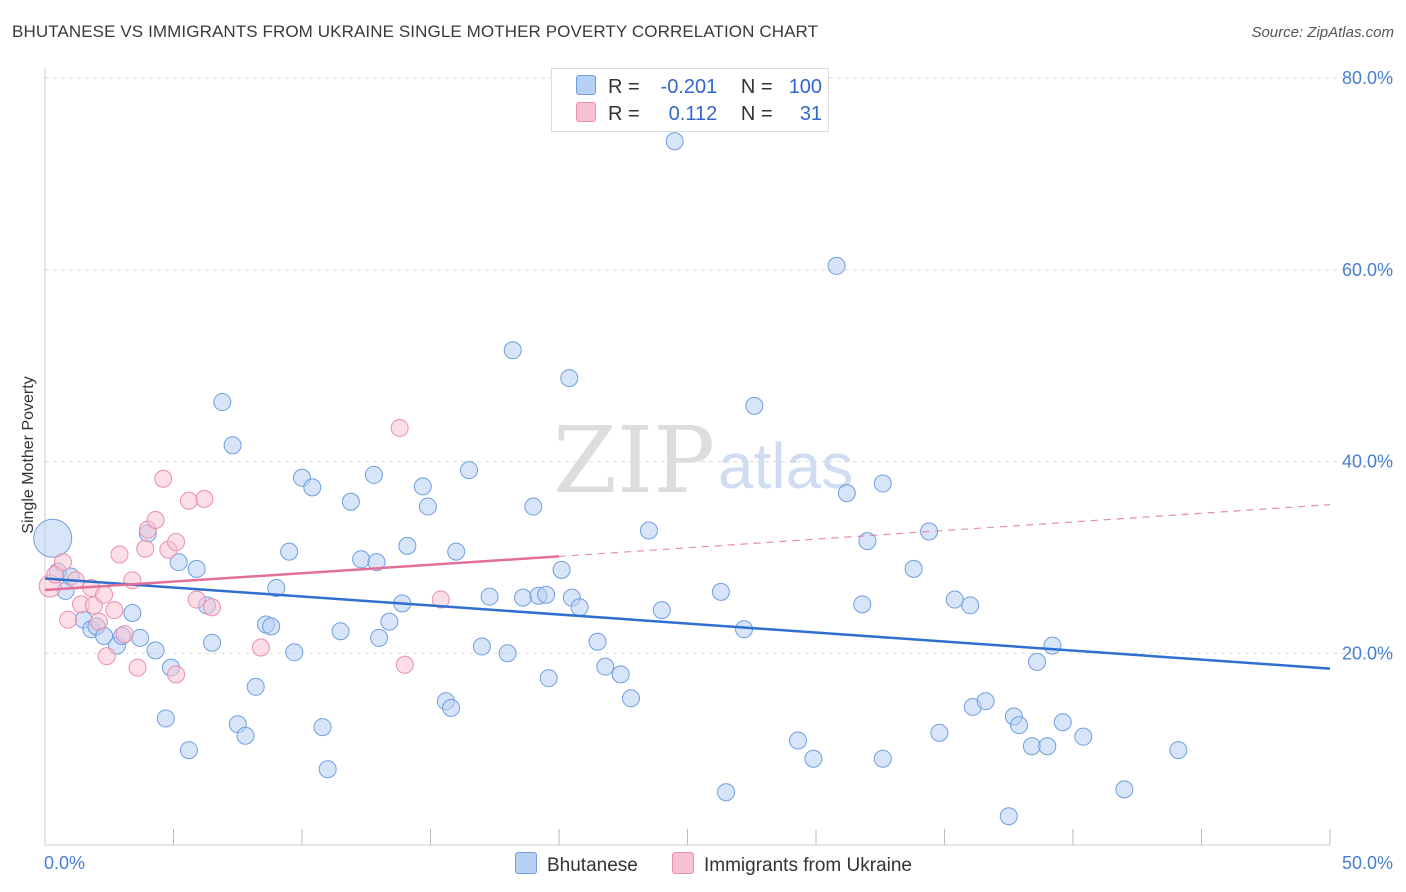 Image resolution: width=1406 pixels, height=892 pixels. I want to click on y-tick-label: 40.0%, so click(1367, 462).